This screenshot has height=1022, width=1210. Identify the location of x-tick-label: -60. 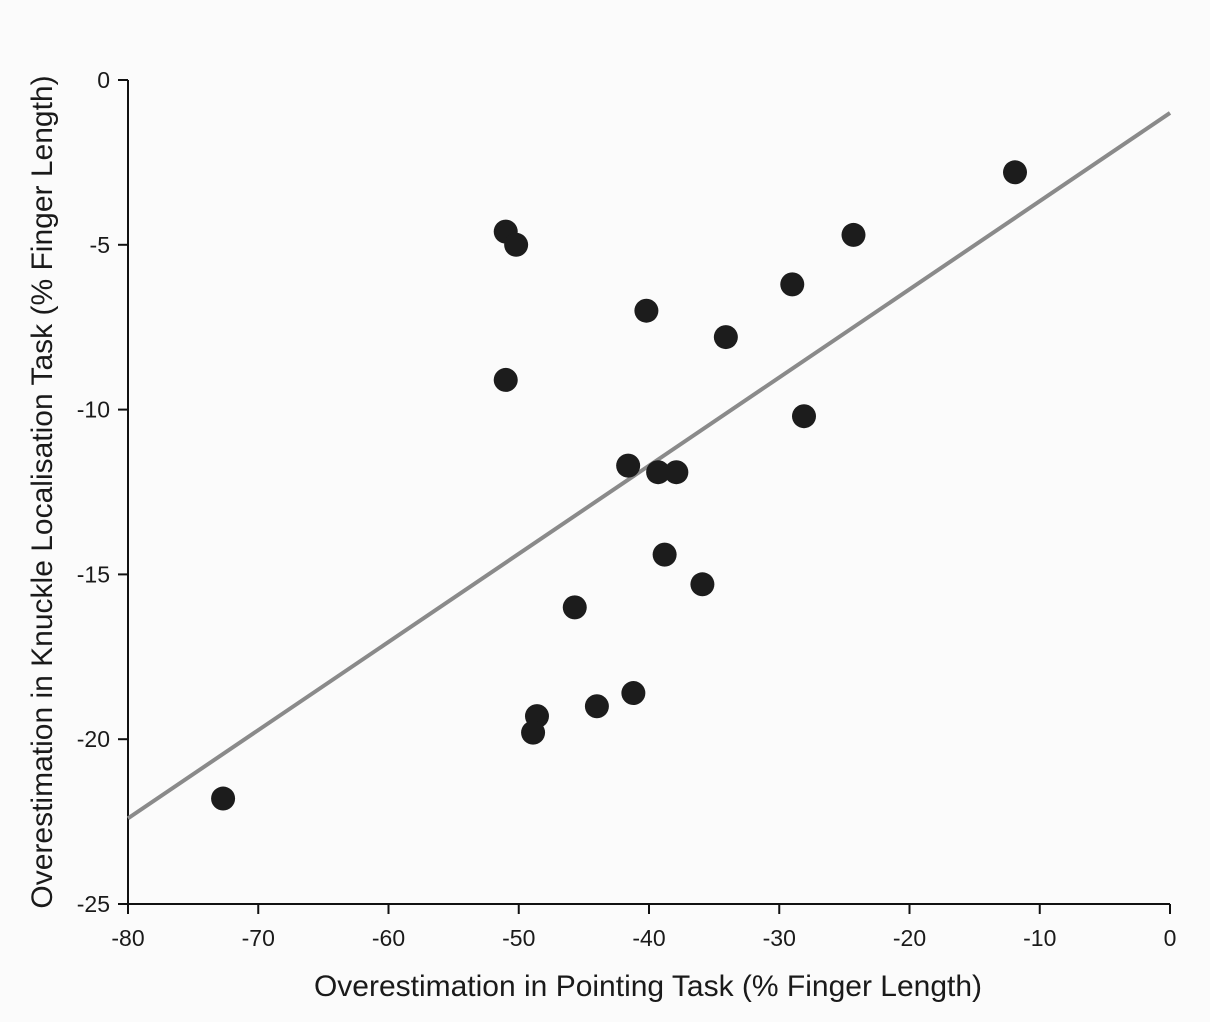
(388, 938).